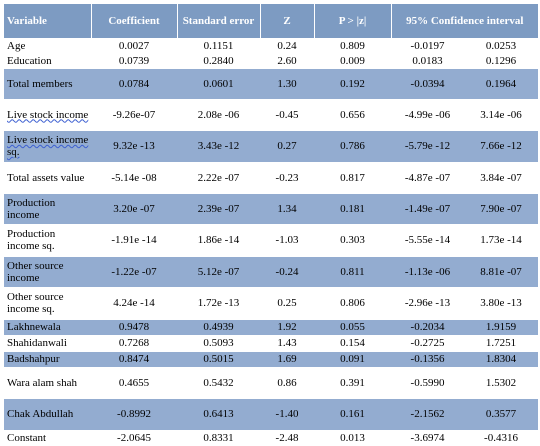 The width and height of the screenshot is (540, 446). Describe the element at coordinates (134, 303) in the screenshot. I see `cell-coefficient: 4.24e -14` at that location.